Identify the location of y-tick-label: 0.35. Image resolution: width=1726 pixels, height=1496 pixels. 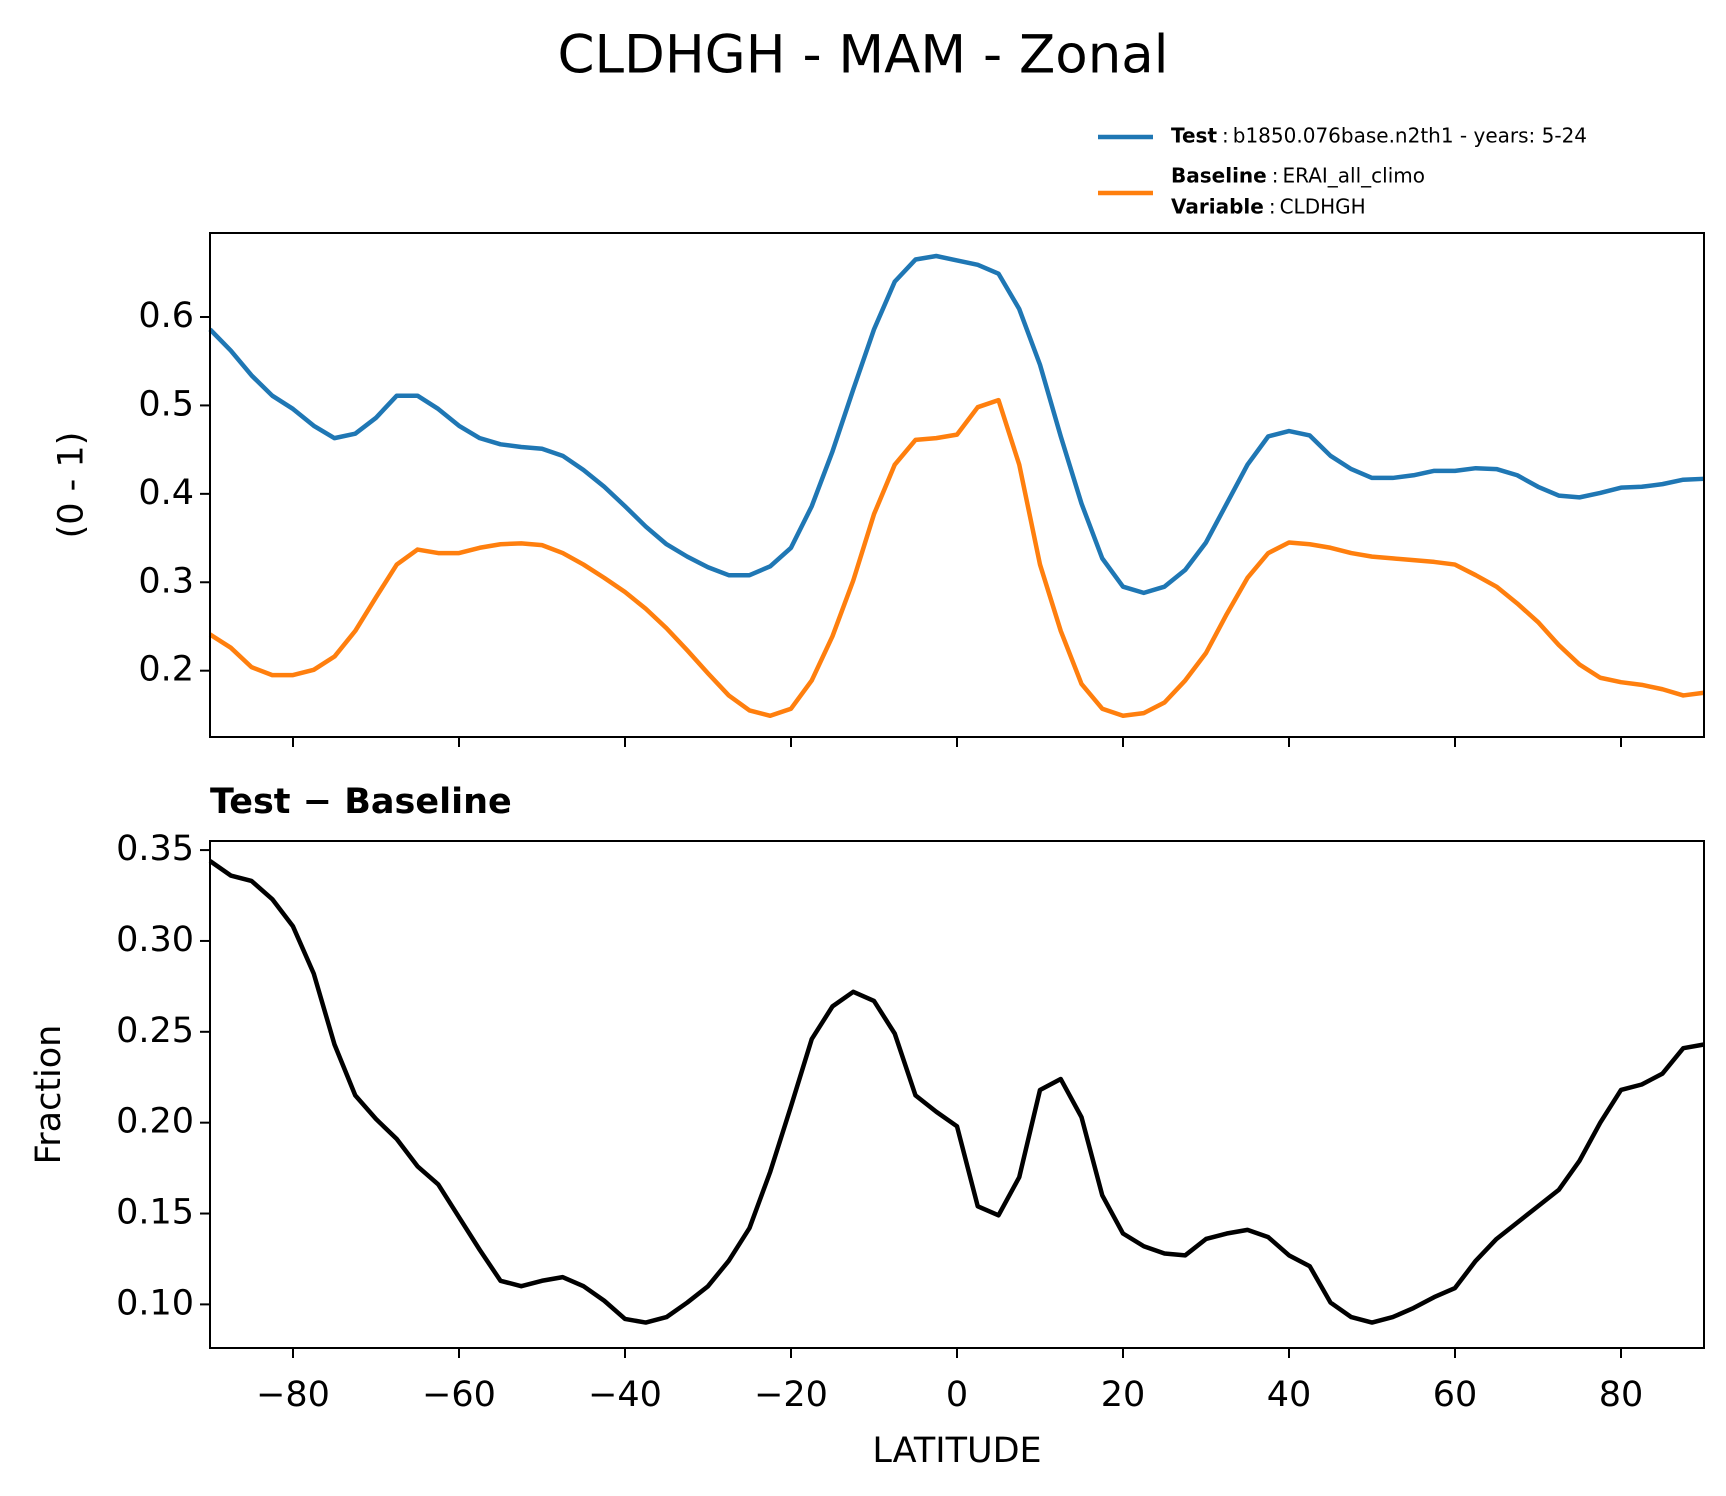
(155, 849).